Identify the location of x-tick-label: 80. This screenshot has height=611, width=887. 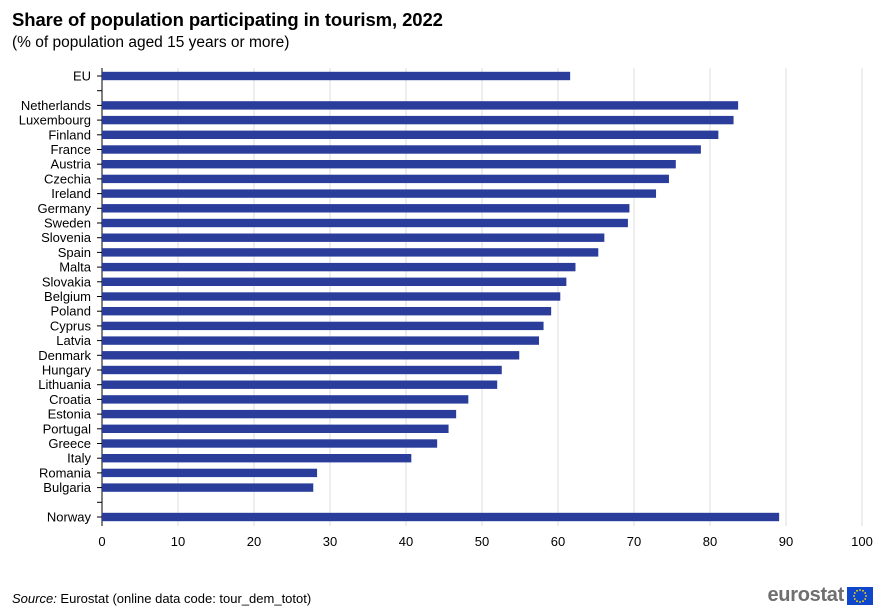
(710, 541).